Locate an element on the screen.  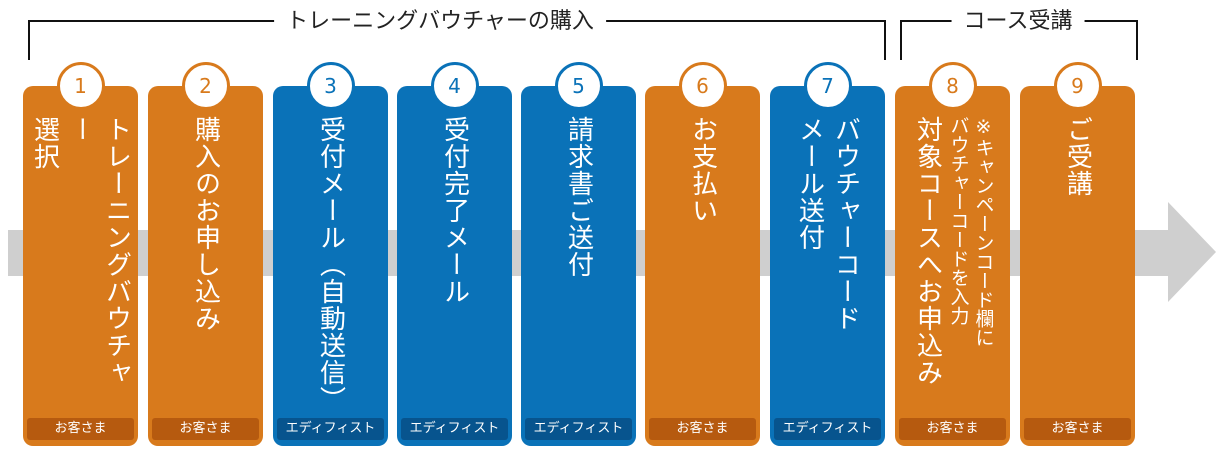
step-title: バウチャーコード メール送付 is located at coordinates (827, 224).